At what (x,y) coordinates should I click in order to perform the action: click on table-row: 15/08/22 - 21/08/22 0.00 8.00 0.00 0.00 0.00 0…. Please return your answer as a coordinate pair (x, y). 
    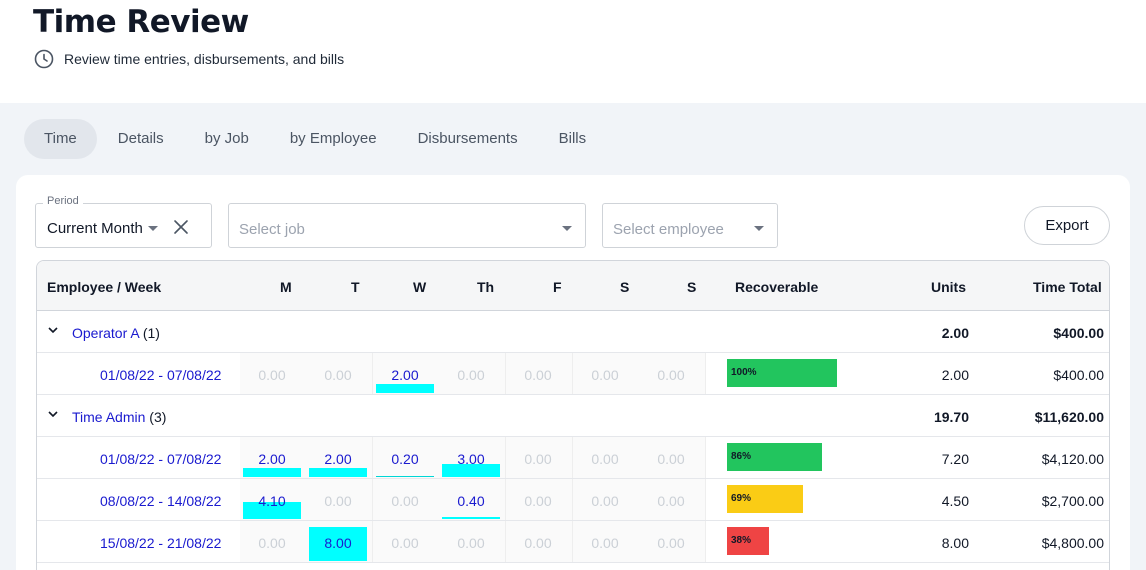
    Looking at the image, I should click on (573, 542).